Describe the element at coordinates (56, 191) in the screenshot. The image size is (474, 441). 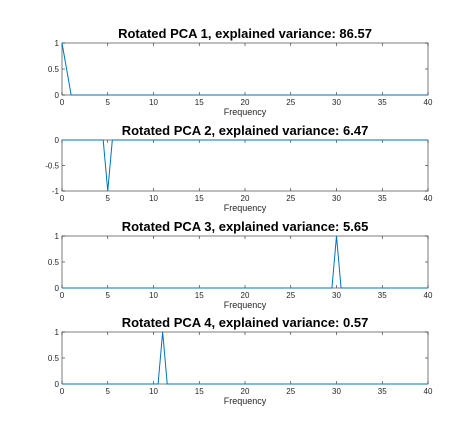
I see `y-tick-label: -1` at that location.